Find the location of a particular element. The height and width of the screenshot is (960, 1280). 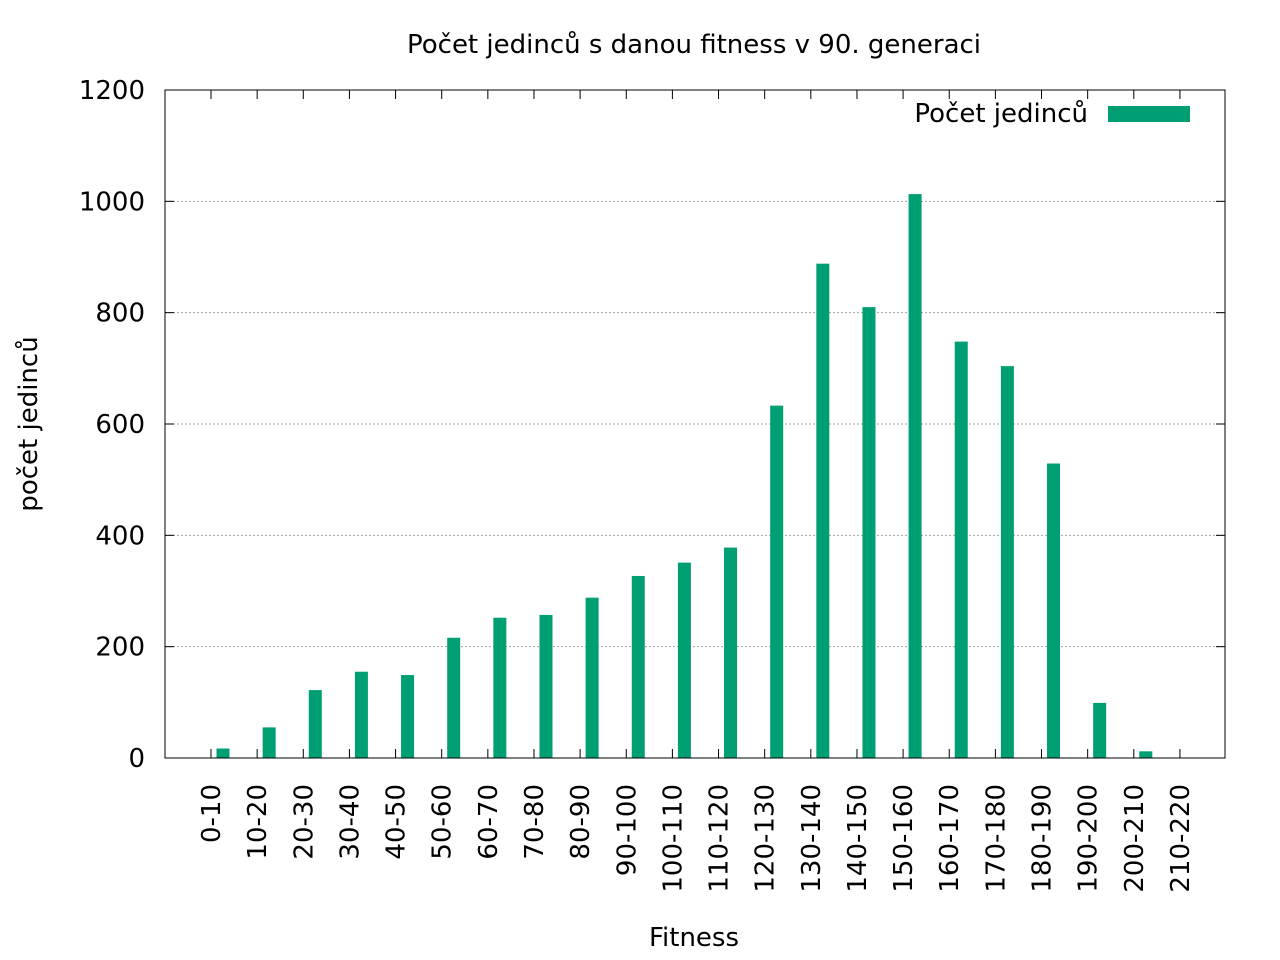

y-tick-label: 200 is located at coordinates (120, 648).